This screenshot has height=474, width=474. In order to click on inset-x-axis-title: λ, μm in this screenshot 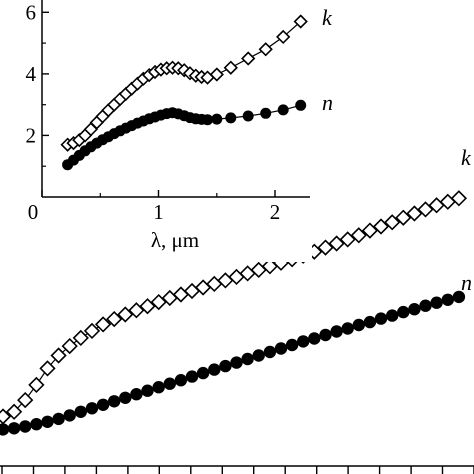, I will do `click(175, 240)`.